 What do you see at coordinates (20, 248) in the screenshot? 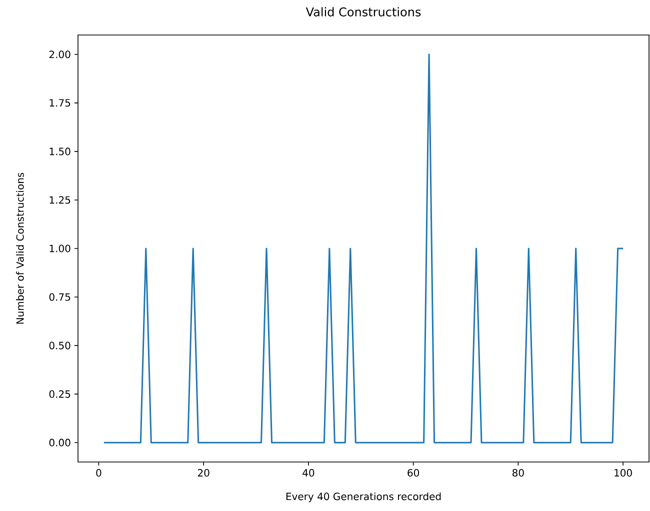
I see `y-axis-title: Number of Valid Constructions` at bounding box center [20, 248].